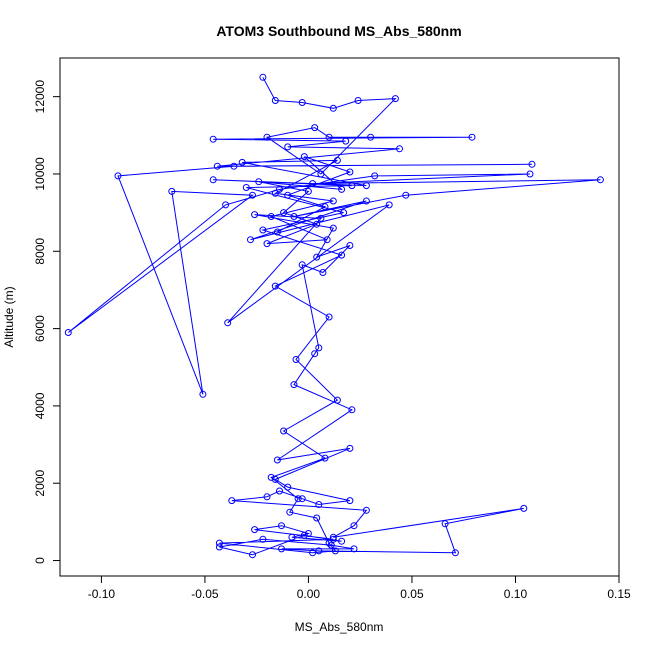 This screenshot has width=650, height=650. What do you see at coordinates (412, 594) in the screenshot?
I see `x-tick-label: 0.05` at bounding box center [412, 594].